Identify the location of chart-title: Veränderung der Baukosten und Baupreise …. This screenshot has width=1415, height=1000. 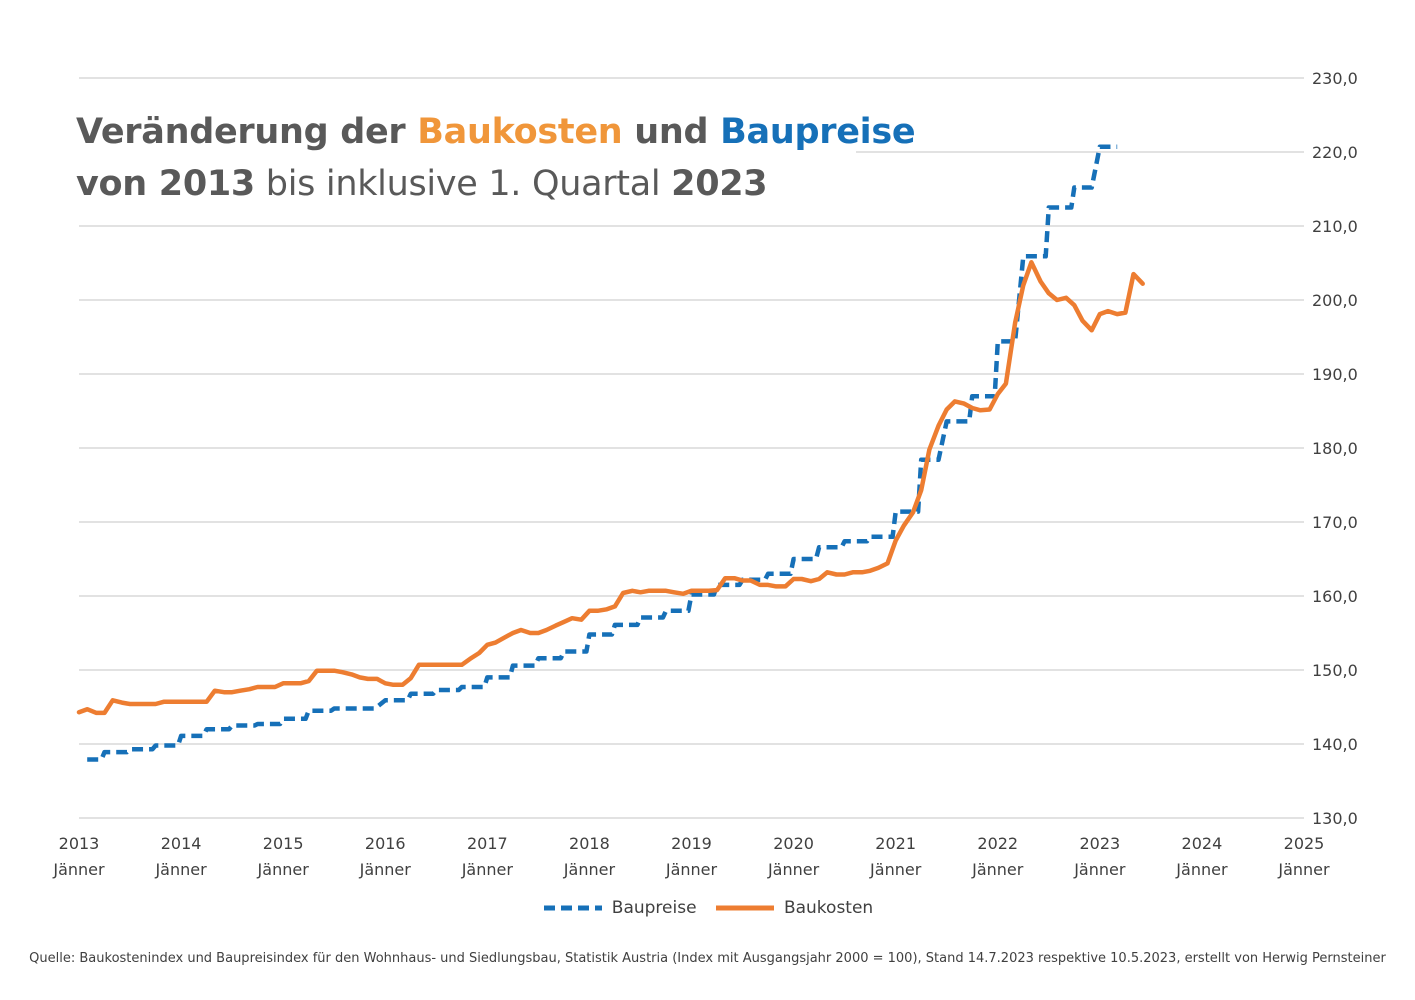
(496, 158).